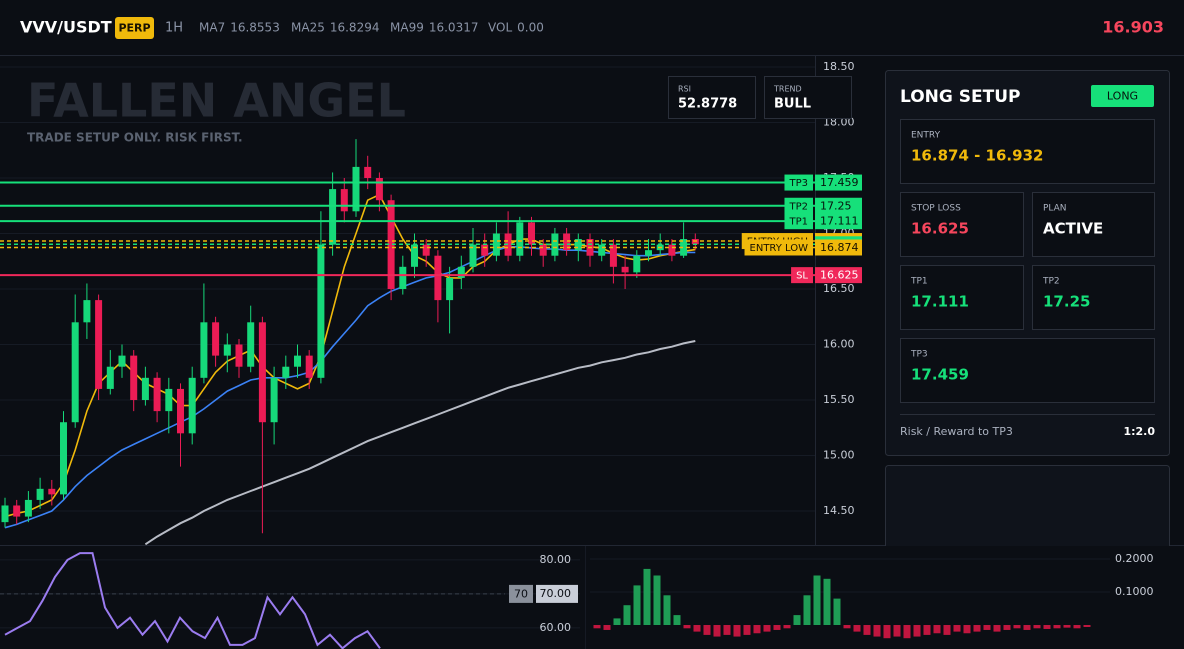 This screenshot has height=649, width=1184. What do you see at coordinates (839, 344) in the screenshot?
I see `y-tick-label: 16.00` at bounding box center [839, 344].